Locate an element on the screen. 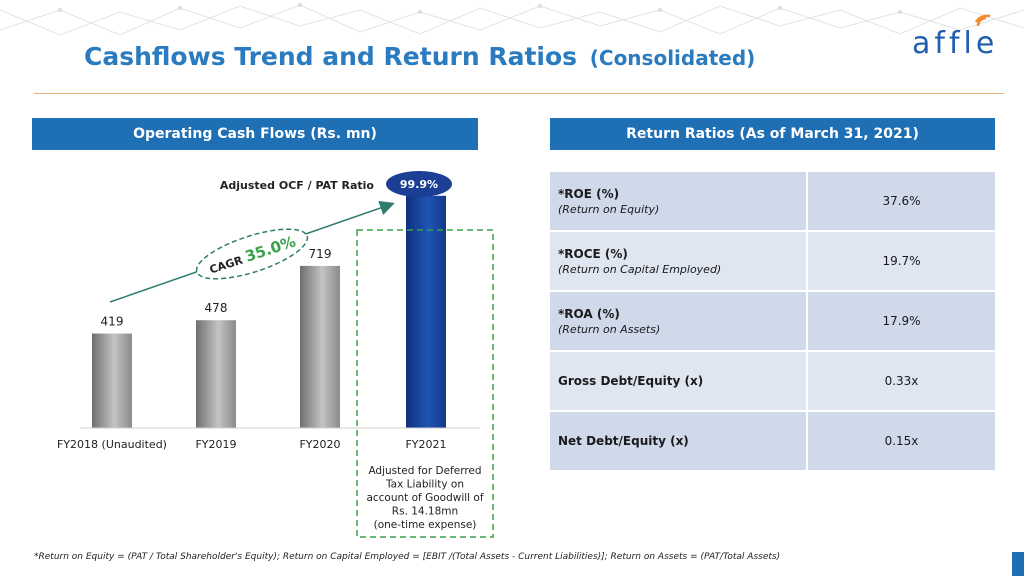  x-tick-label: FY2021 is located at coordinates (425, 444).